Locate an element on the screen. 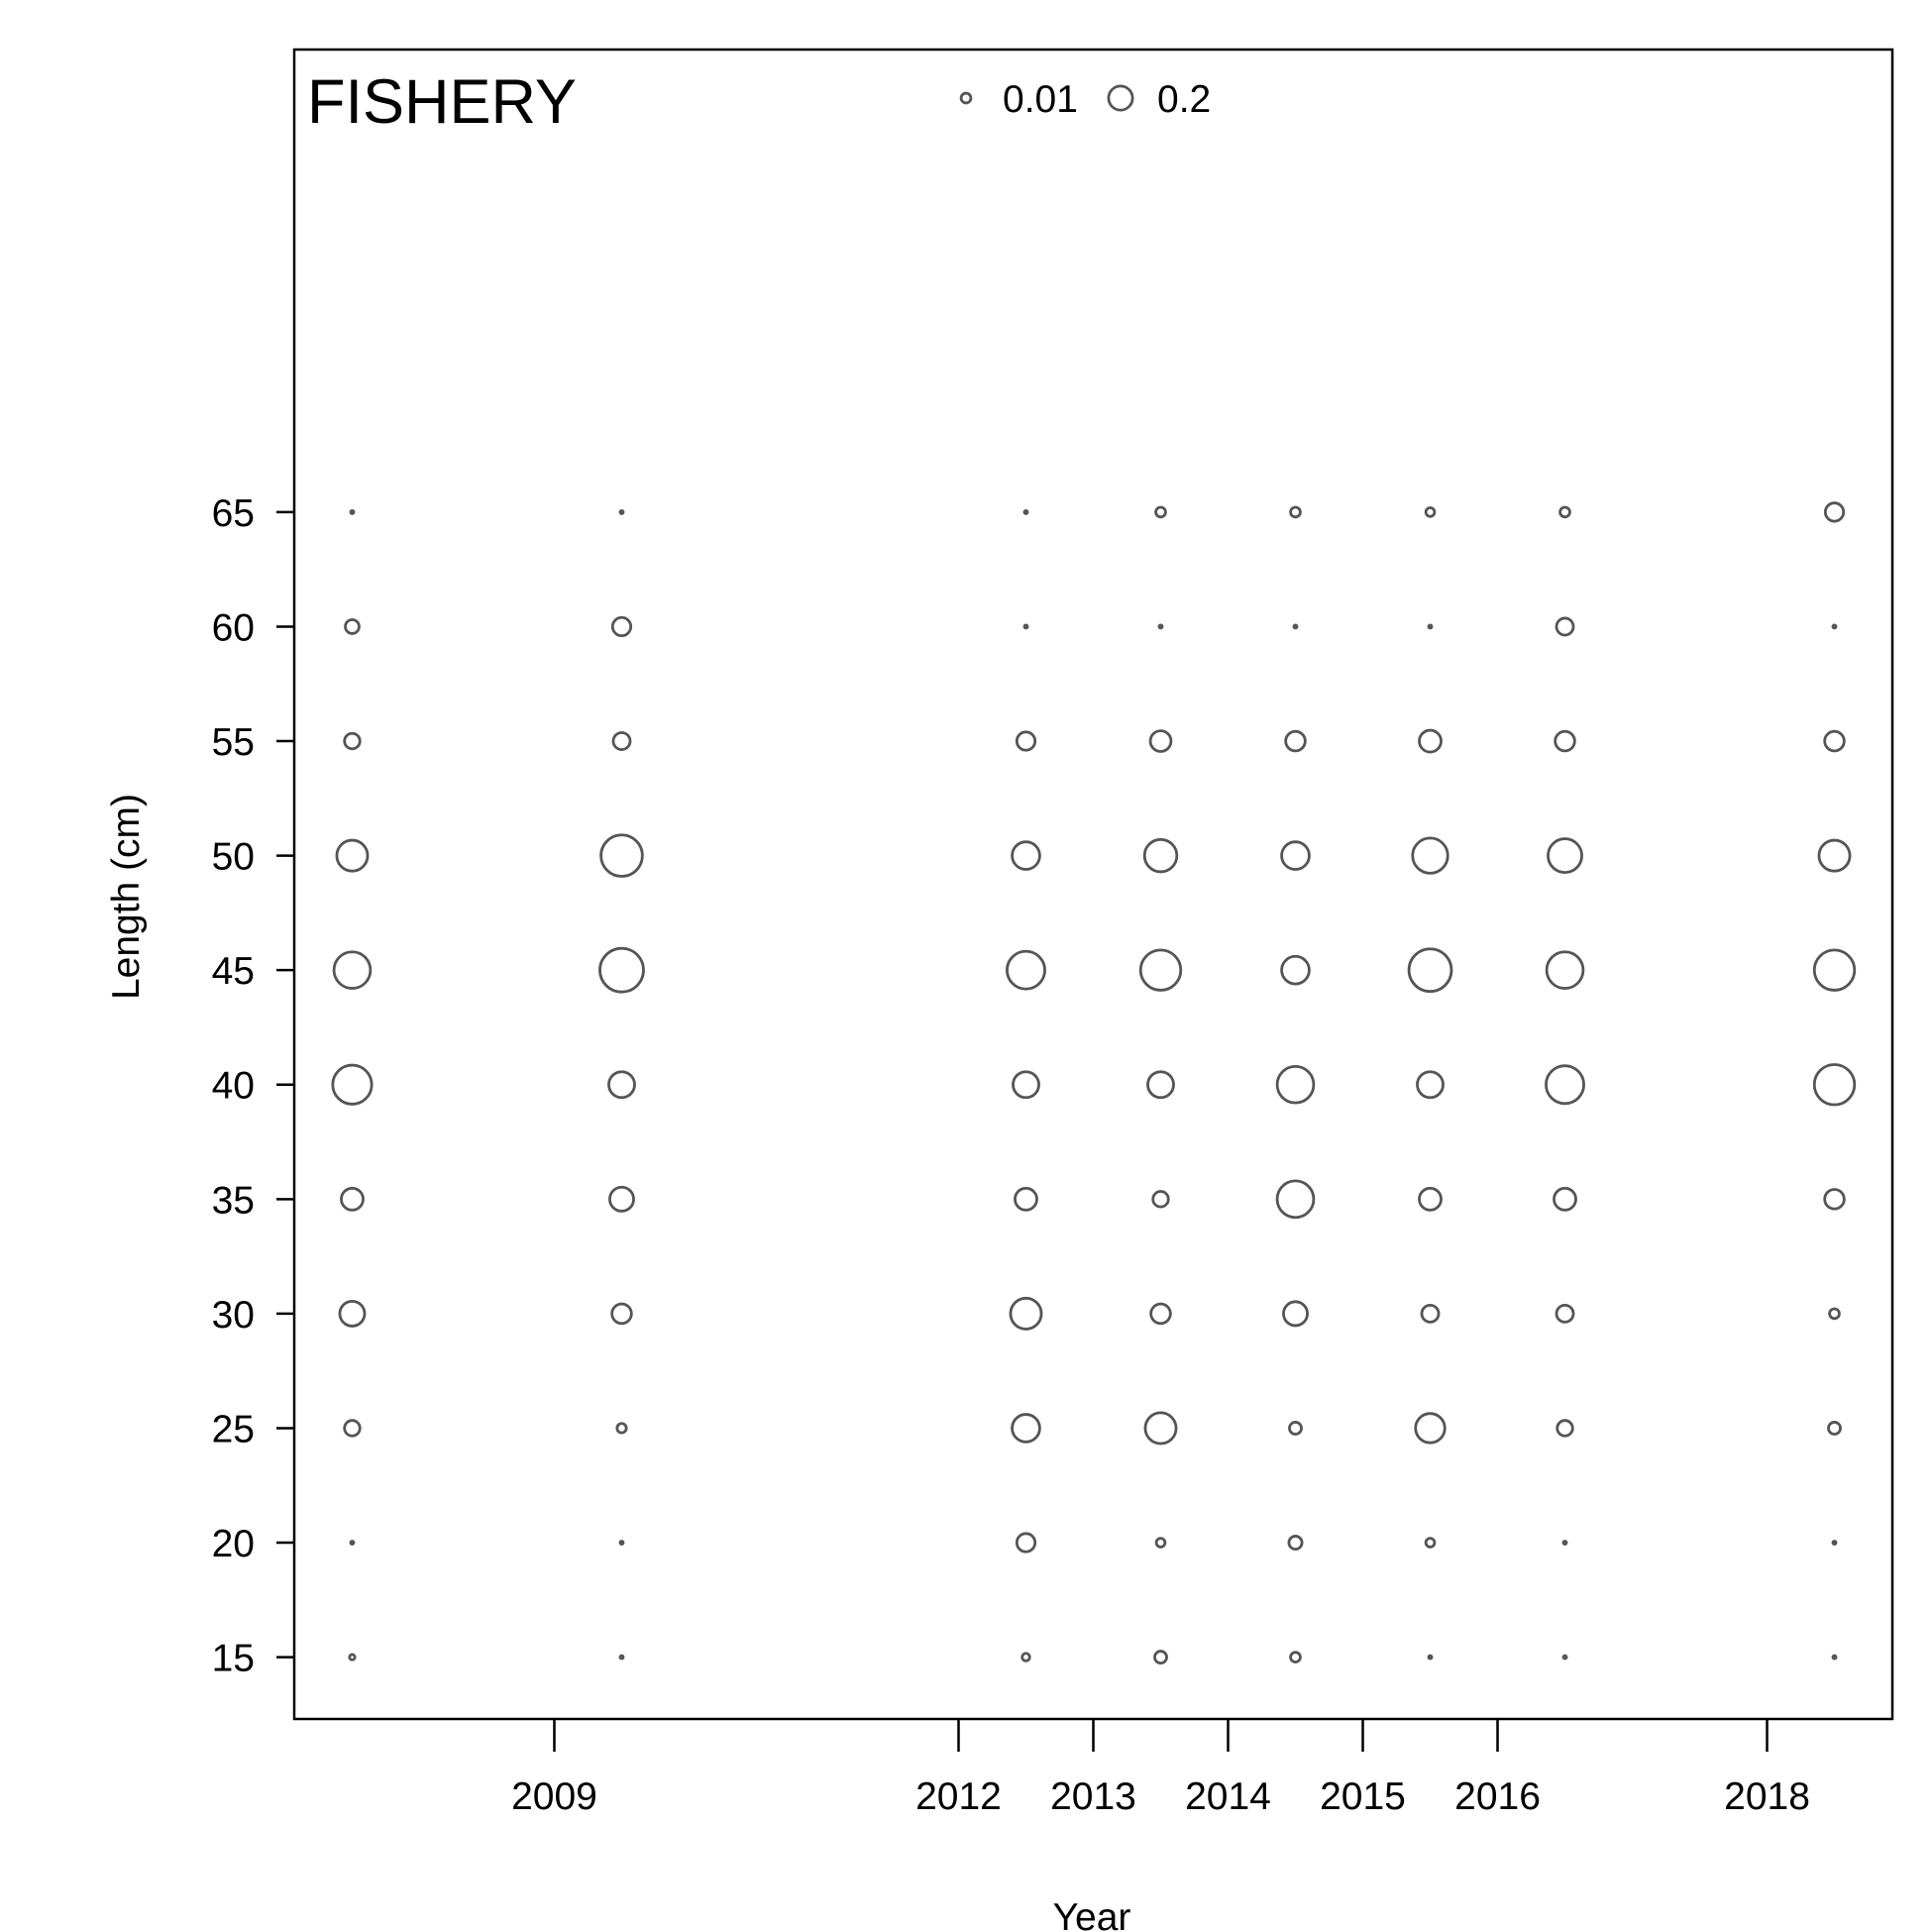  y-tick-label: 60 is located at coordinates (233, 627).